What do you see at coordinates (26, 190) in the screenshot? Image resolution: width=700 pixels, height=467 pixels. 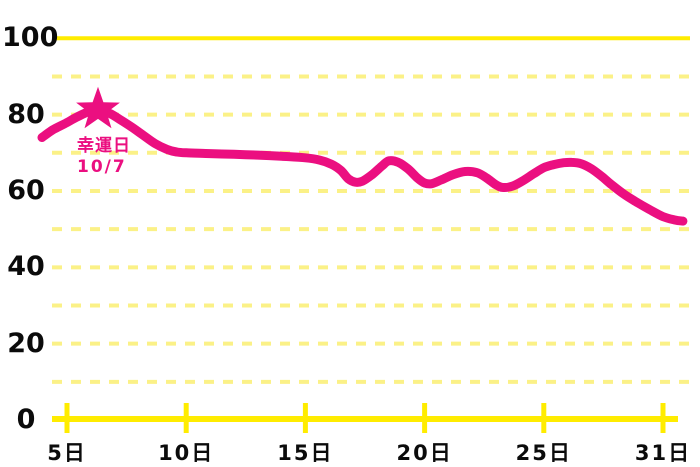 I see `y-axis-label: 60` at bounding box center [26, 190].